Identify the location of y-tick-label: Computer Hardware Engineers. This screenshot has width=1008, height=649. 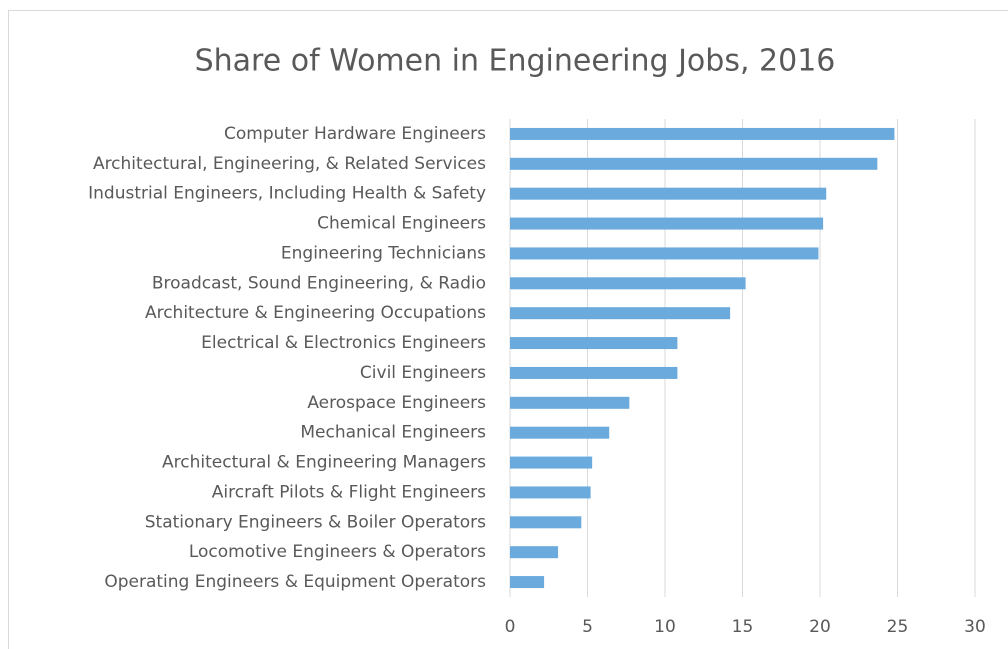
(355, 134).